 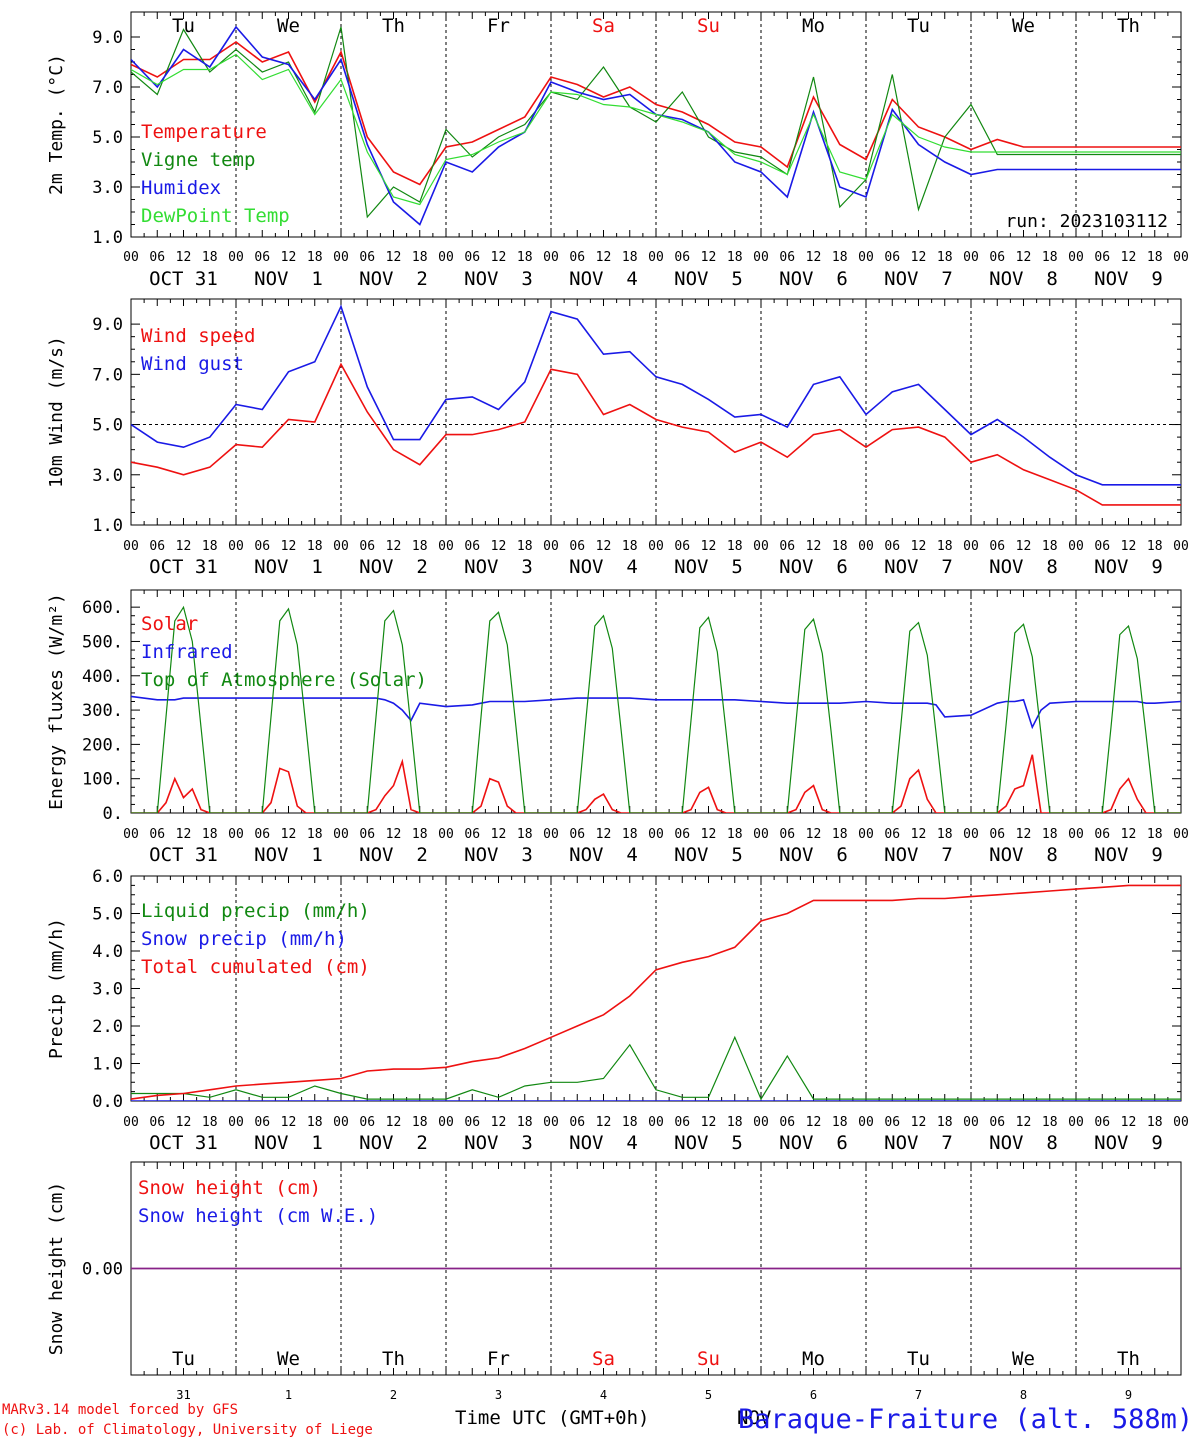 What do you see at coordinates (656, 709) in the screenshot?
I see `series-top-of-atmosphere-solar-` at bounding box center [656, 709].